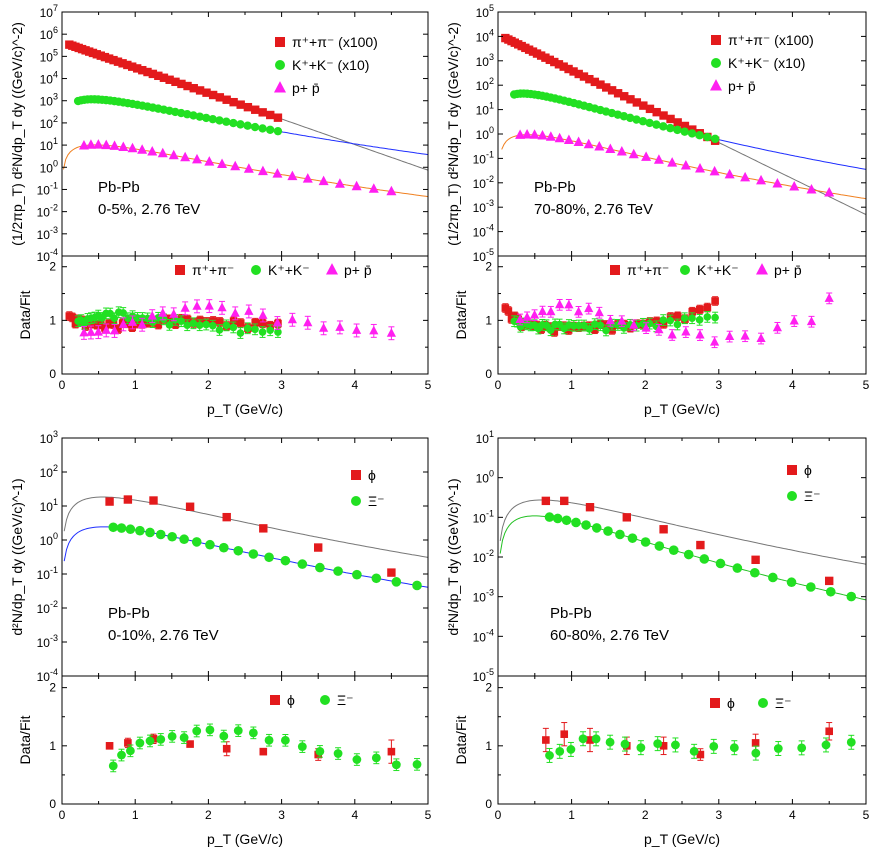 The image size is (872, 859). Describe the element at coordinates (428, 815) in the screenshot. I see `x-tick-label: 5` at that location.